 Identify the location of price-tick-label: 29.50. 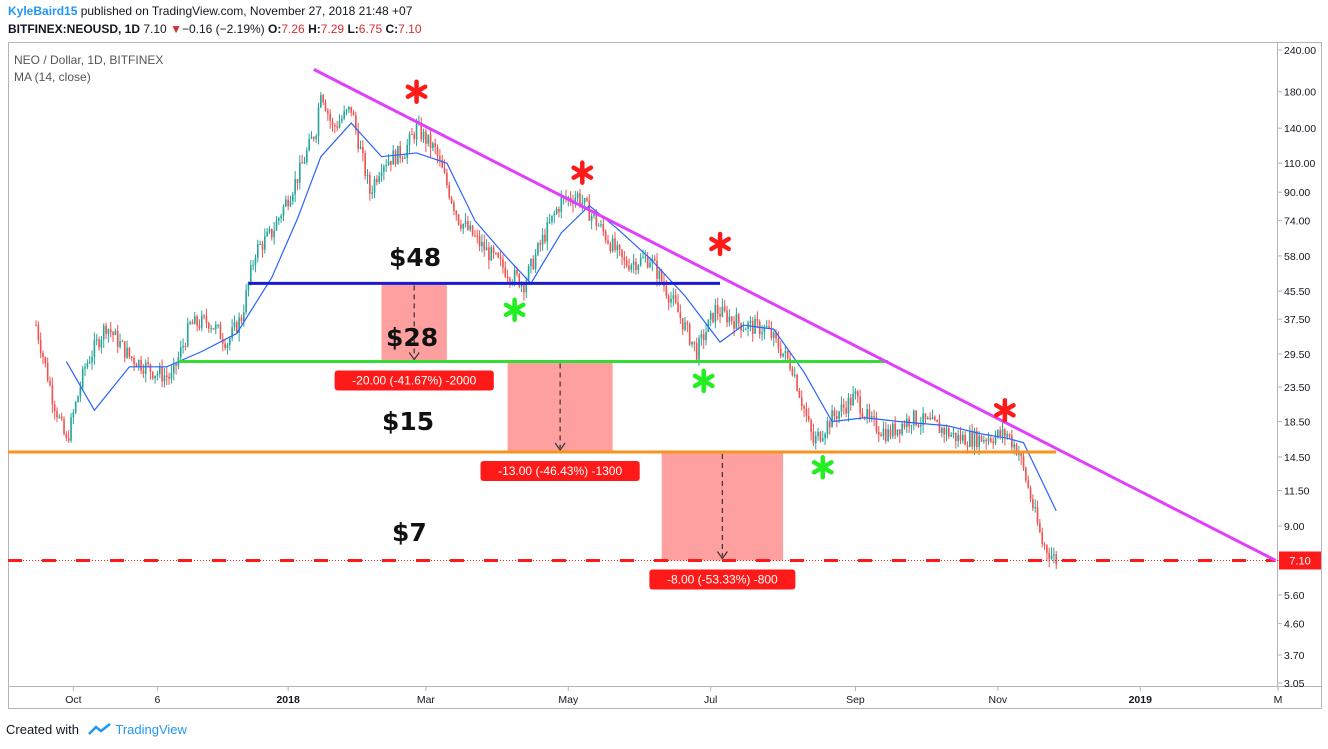
(1297, 355).